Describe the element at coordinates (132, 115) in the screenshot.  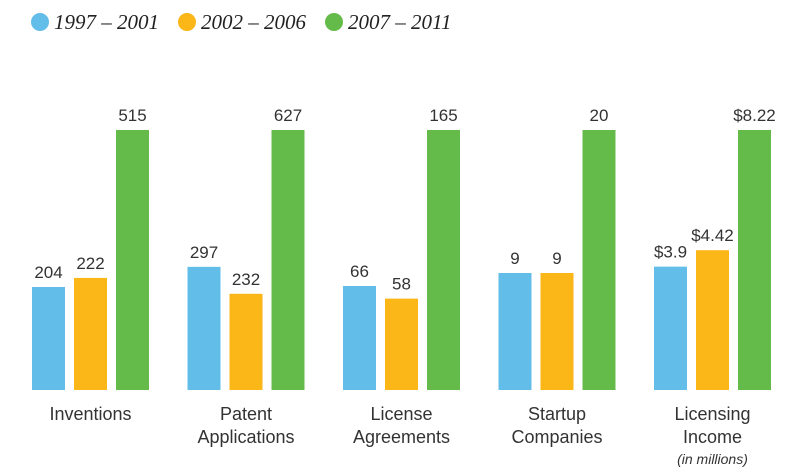
I see `value-label: 515` at that location.